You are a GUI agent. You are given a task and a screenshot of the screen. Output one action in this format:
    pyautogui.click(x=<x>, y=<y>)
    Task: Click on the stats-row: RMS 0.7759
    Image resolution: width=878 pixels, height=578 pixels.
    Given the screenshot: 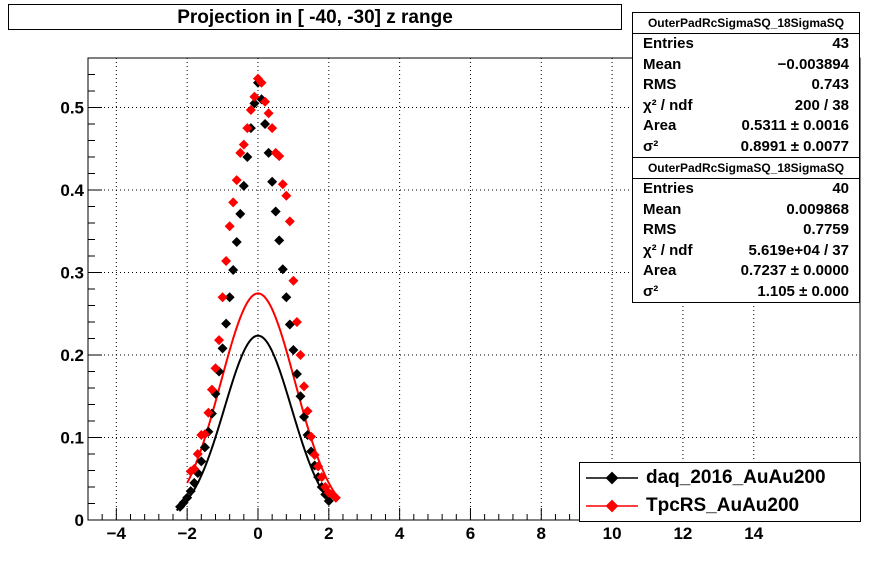 What is the action you would take?
    pyautogui.click(x=746, y=229)
    